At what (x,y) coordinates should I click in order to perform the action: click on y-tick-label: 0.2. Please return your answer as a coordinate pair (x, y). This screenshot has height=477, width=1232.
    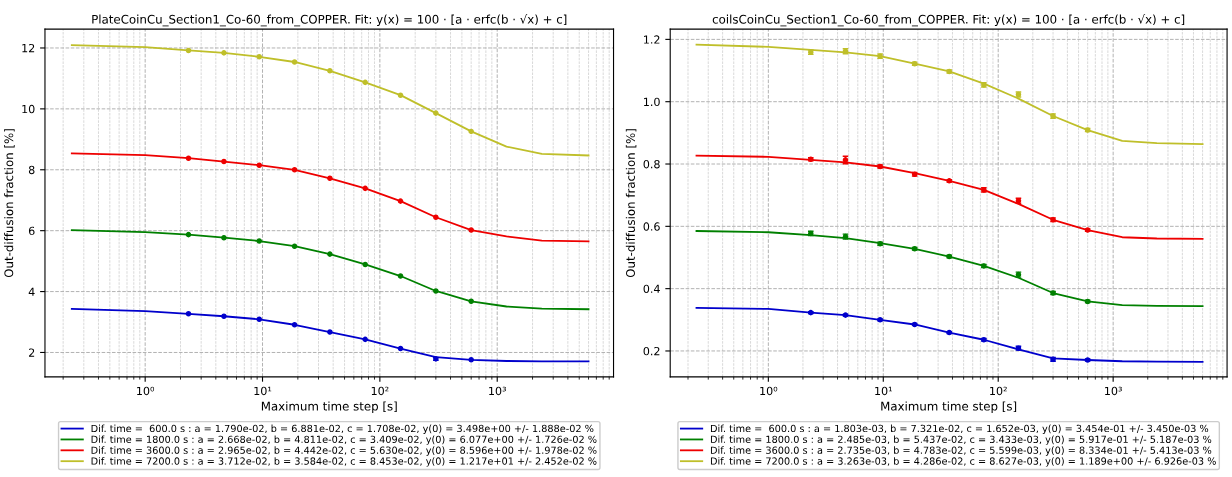
    Looking at the image, I should click on (651, 351).